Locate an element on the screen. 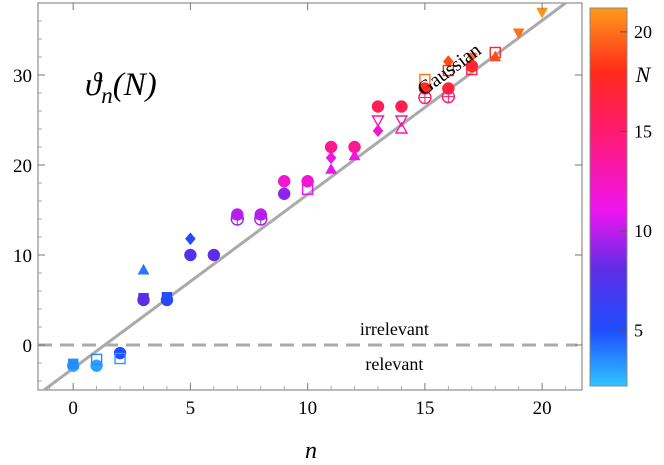  title-subscript: n is located at coordinates (107, 95).